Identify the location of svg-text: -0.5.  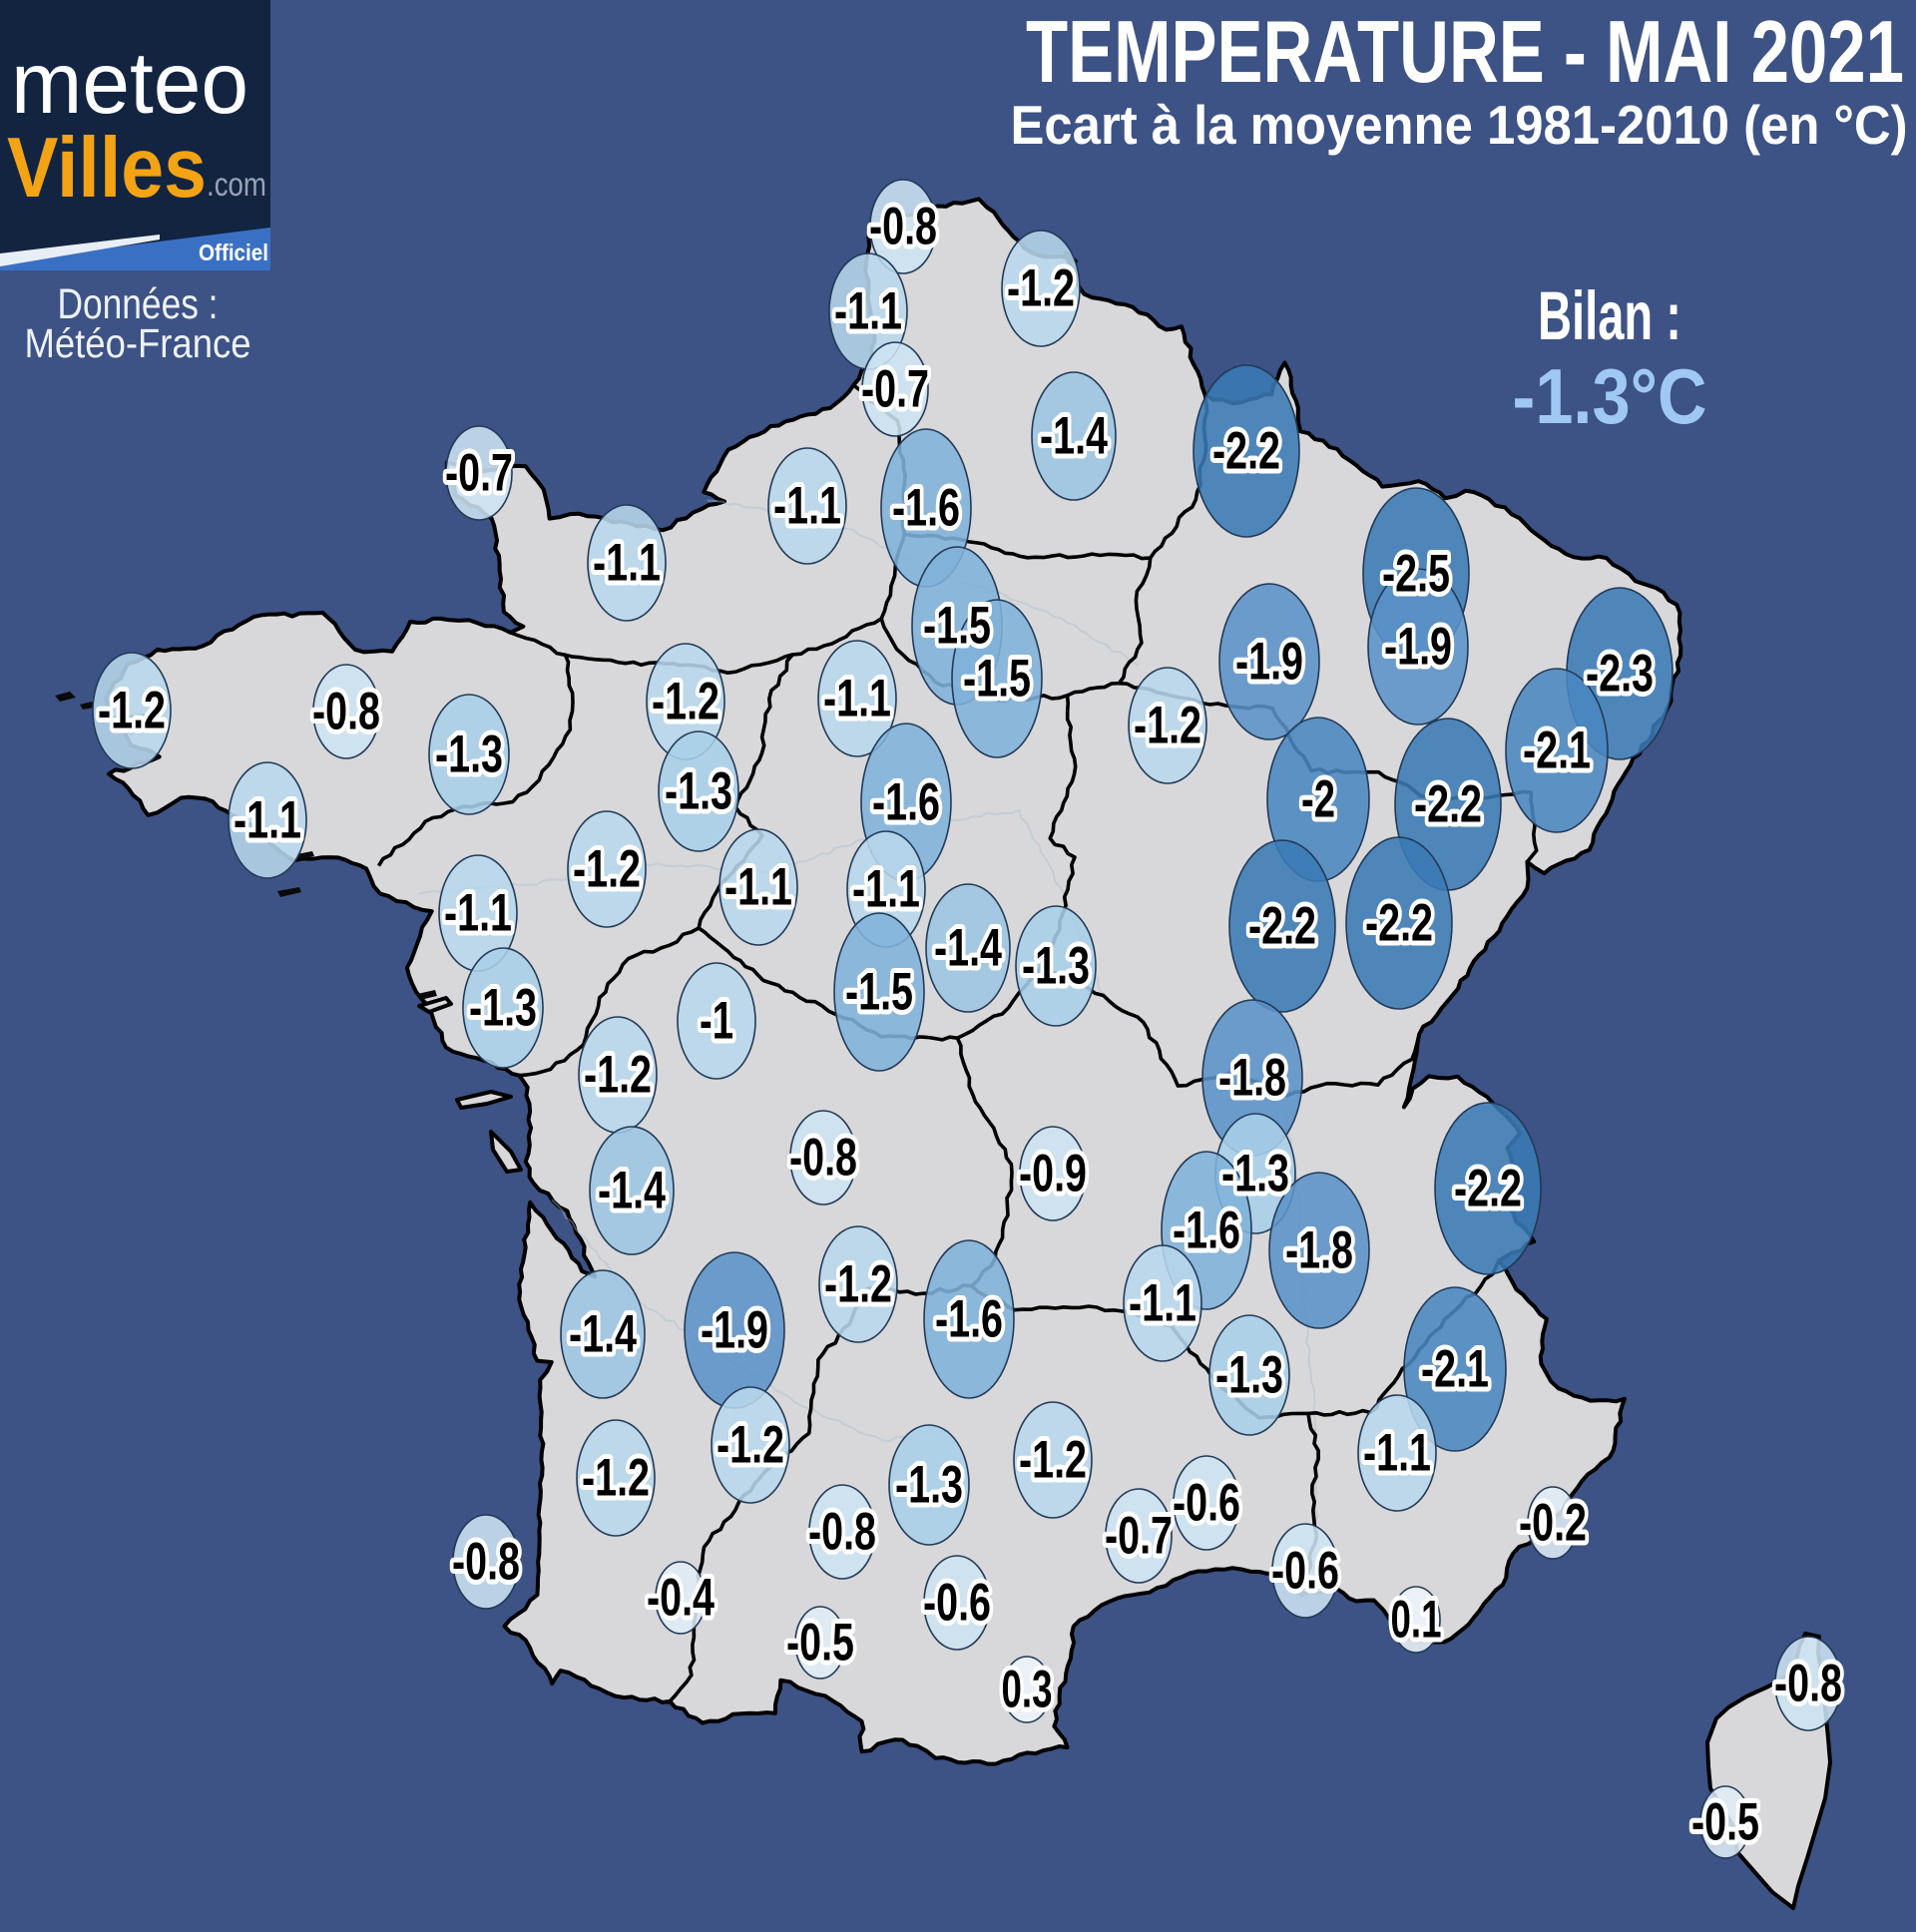
(820, 1643).